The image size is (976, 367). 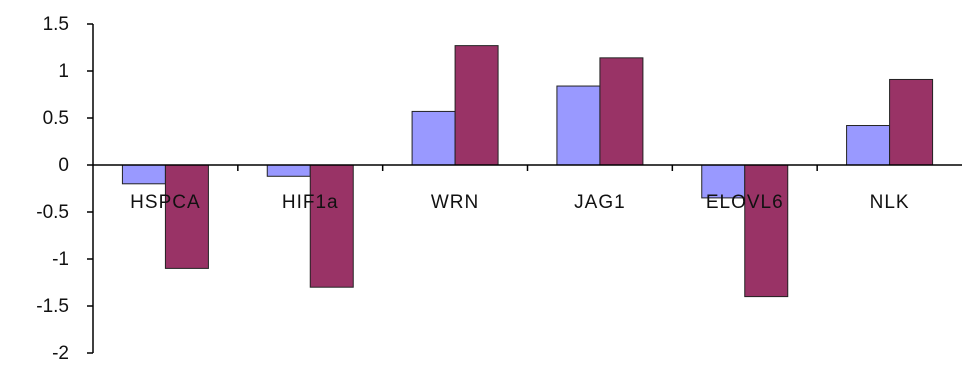 What do you see at coordinates (578, 125) in the screenshot?
I see `bar-series-1-jag1` at bounding box center [578, 125].